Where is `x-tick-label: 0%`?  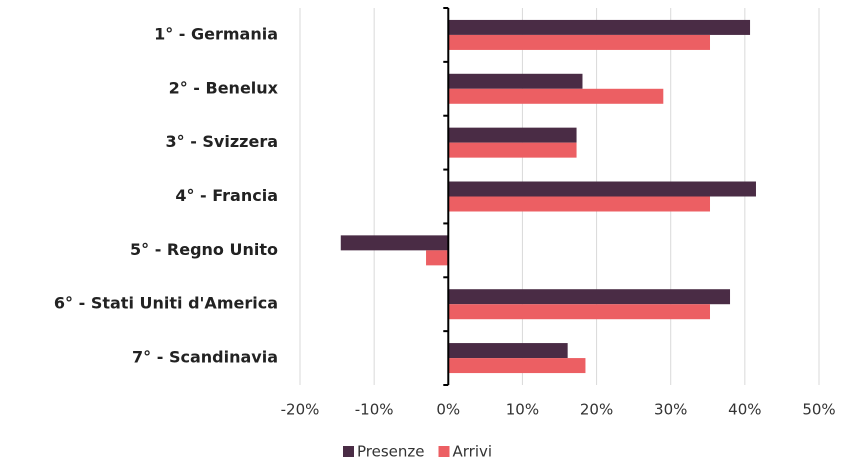 x-tick-label: 0% is located at coordinates (448, 410).